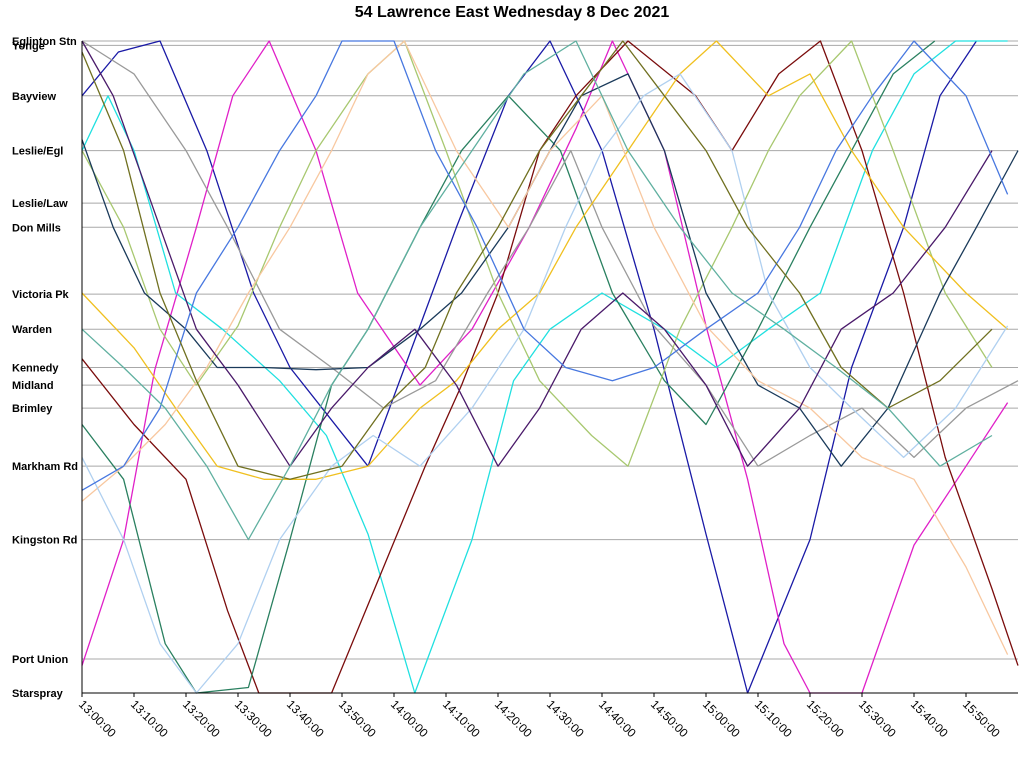 This screenshot has height=760, width=1024. What do you see at coordinates (36, 228) in the screenshot?
I see `stop-label-5: Don Mills` at bounding box center [36, 228].